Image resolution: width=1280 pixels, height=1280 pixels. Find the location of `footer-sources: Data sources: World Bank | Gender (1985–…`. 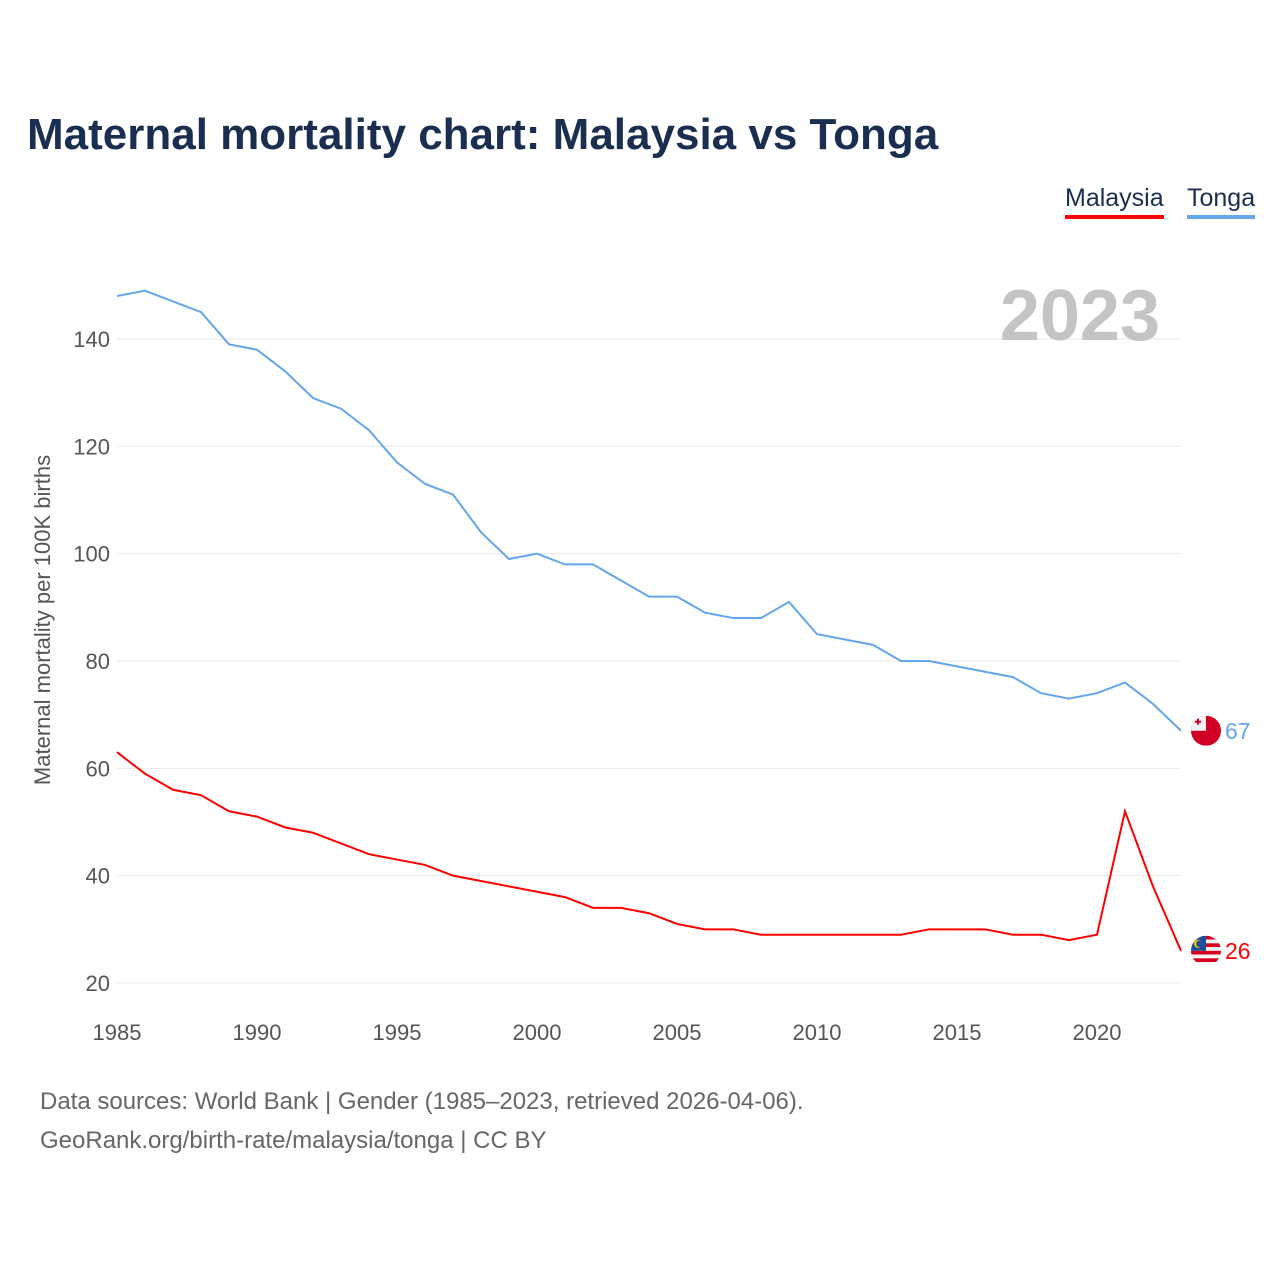

footer-sources: Data sources: World Bank | Gender (1985–… is located at coordinates (422, 1101).